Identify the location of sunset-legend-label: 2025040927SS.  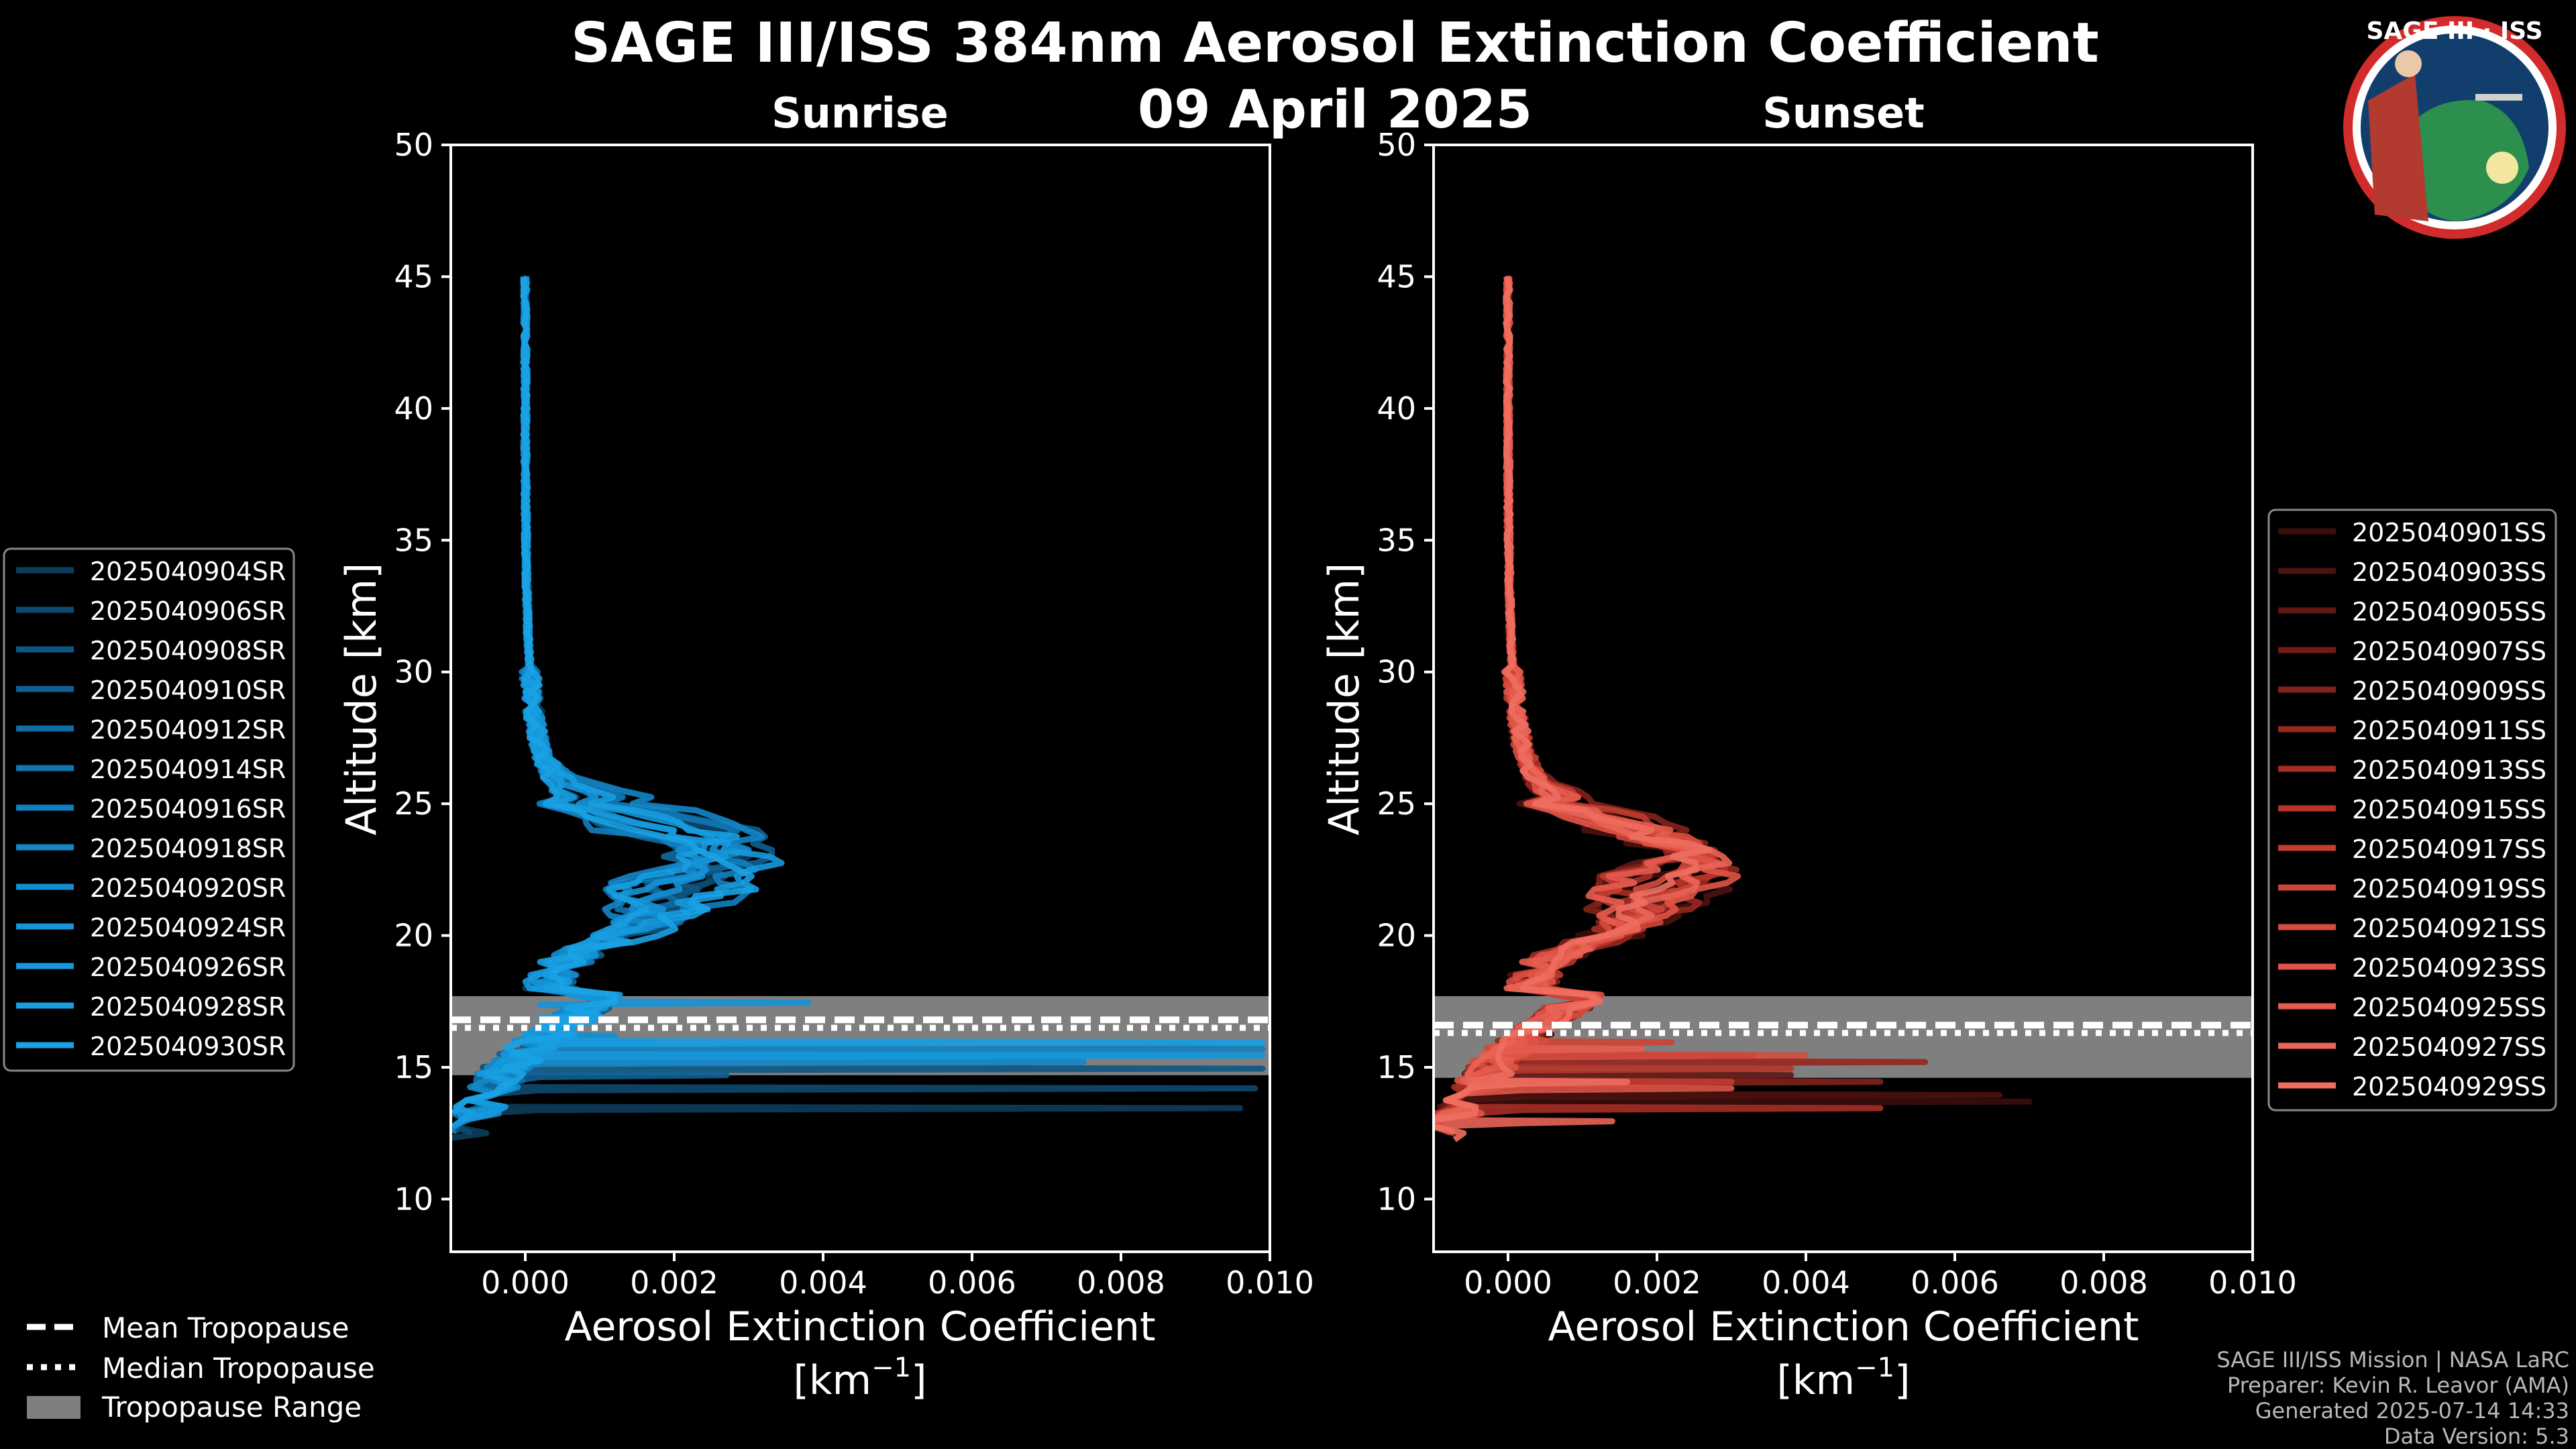
(2449, 1047).